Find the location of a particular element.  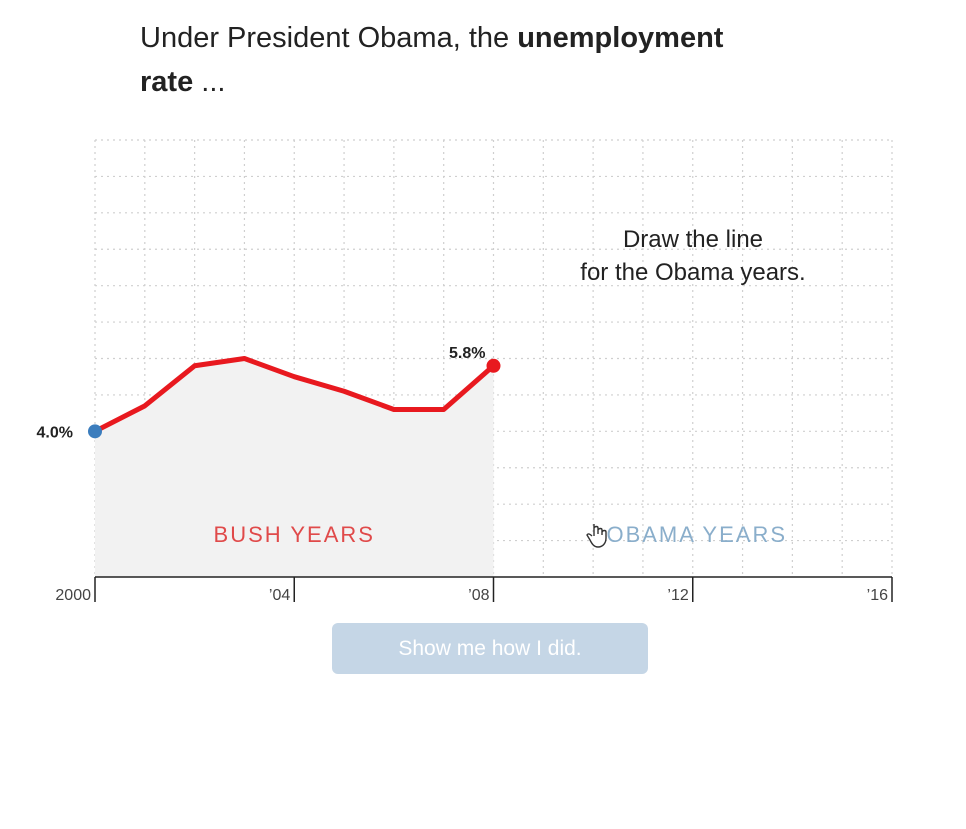

x-tick-label: ’12 is located at coordinates (677, 595).